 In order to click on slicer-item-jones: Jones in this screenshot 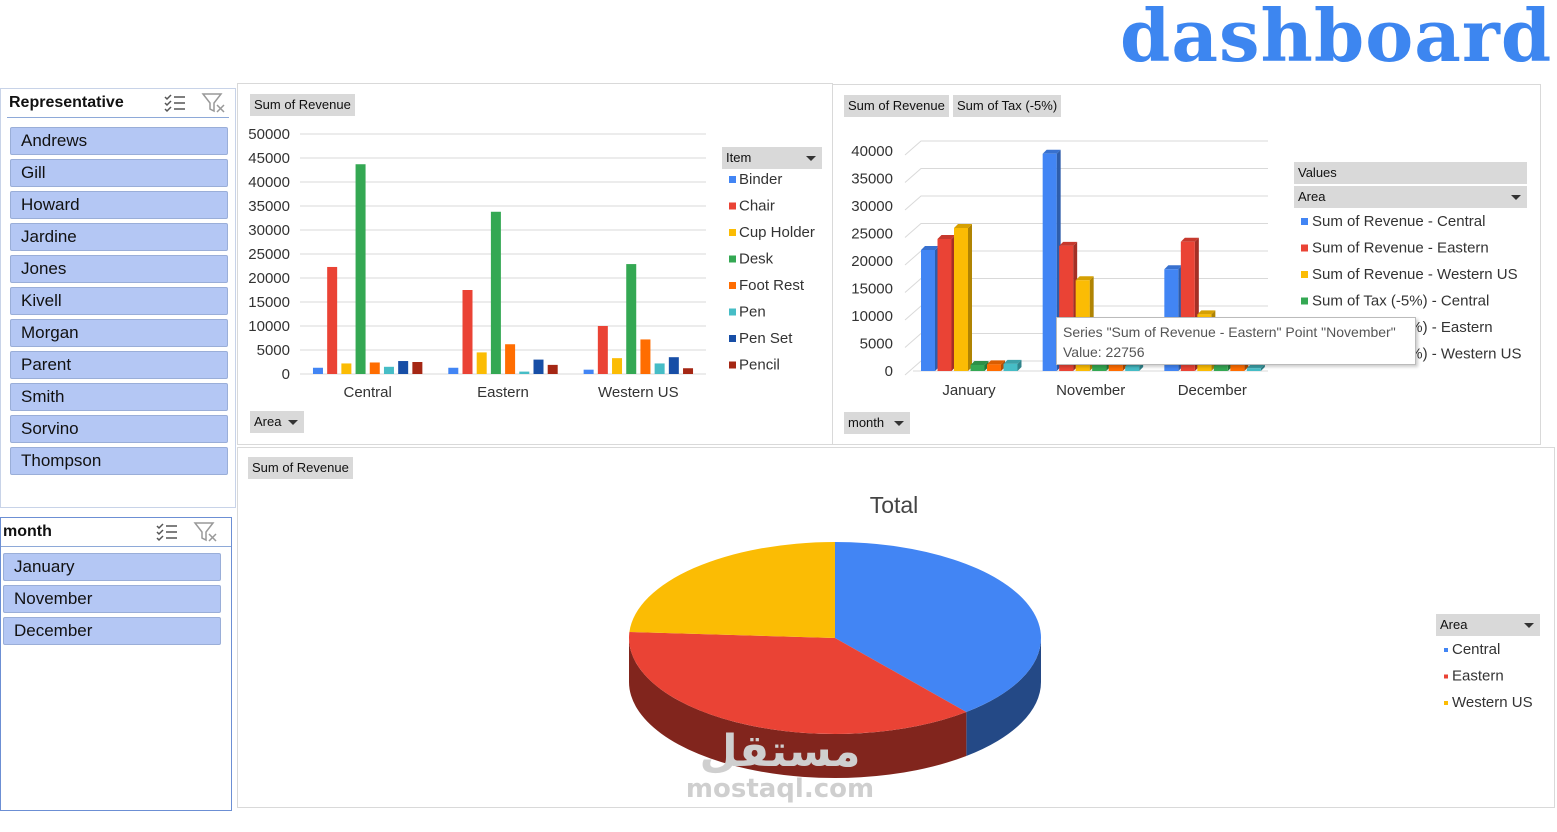, I will do `click(119, 269)`.